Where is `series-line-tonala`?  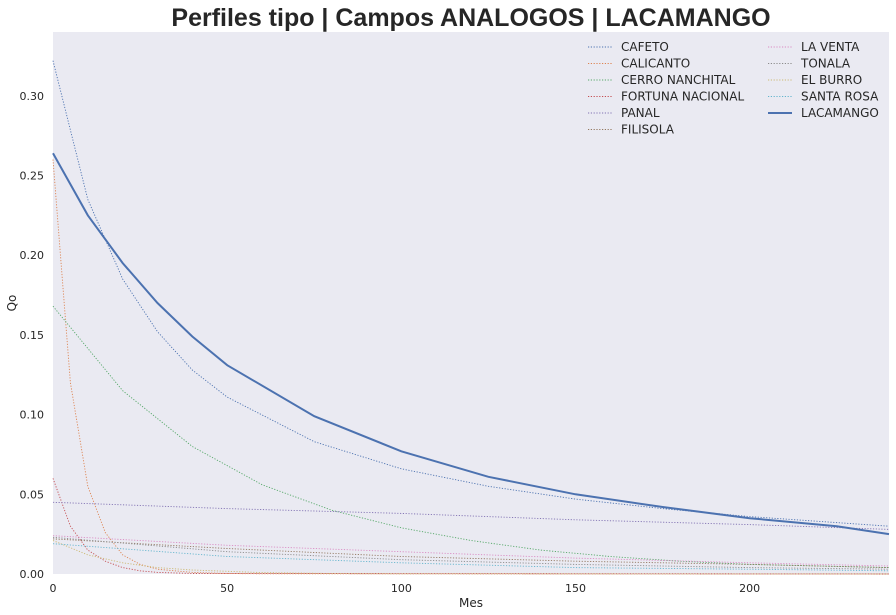
series-line-tonala is located at coordinates (471, 553).